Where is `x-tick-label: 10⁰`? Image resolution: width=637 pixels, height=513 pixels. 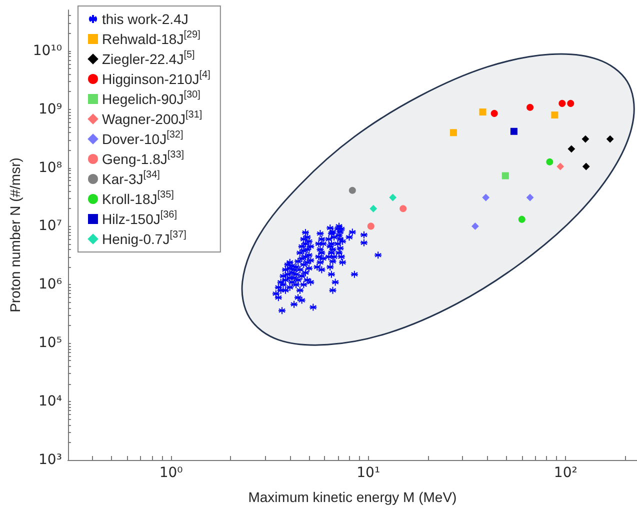 x-tick-label: 10⁰ is located at coordinates (171, 473).